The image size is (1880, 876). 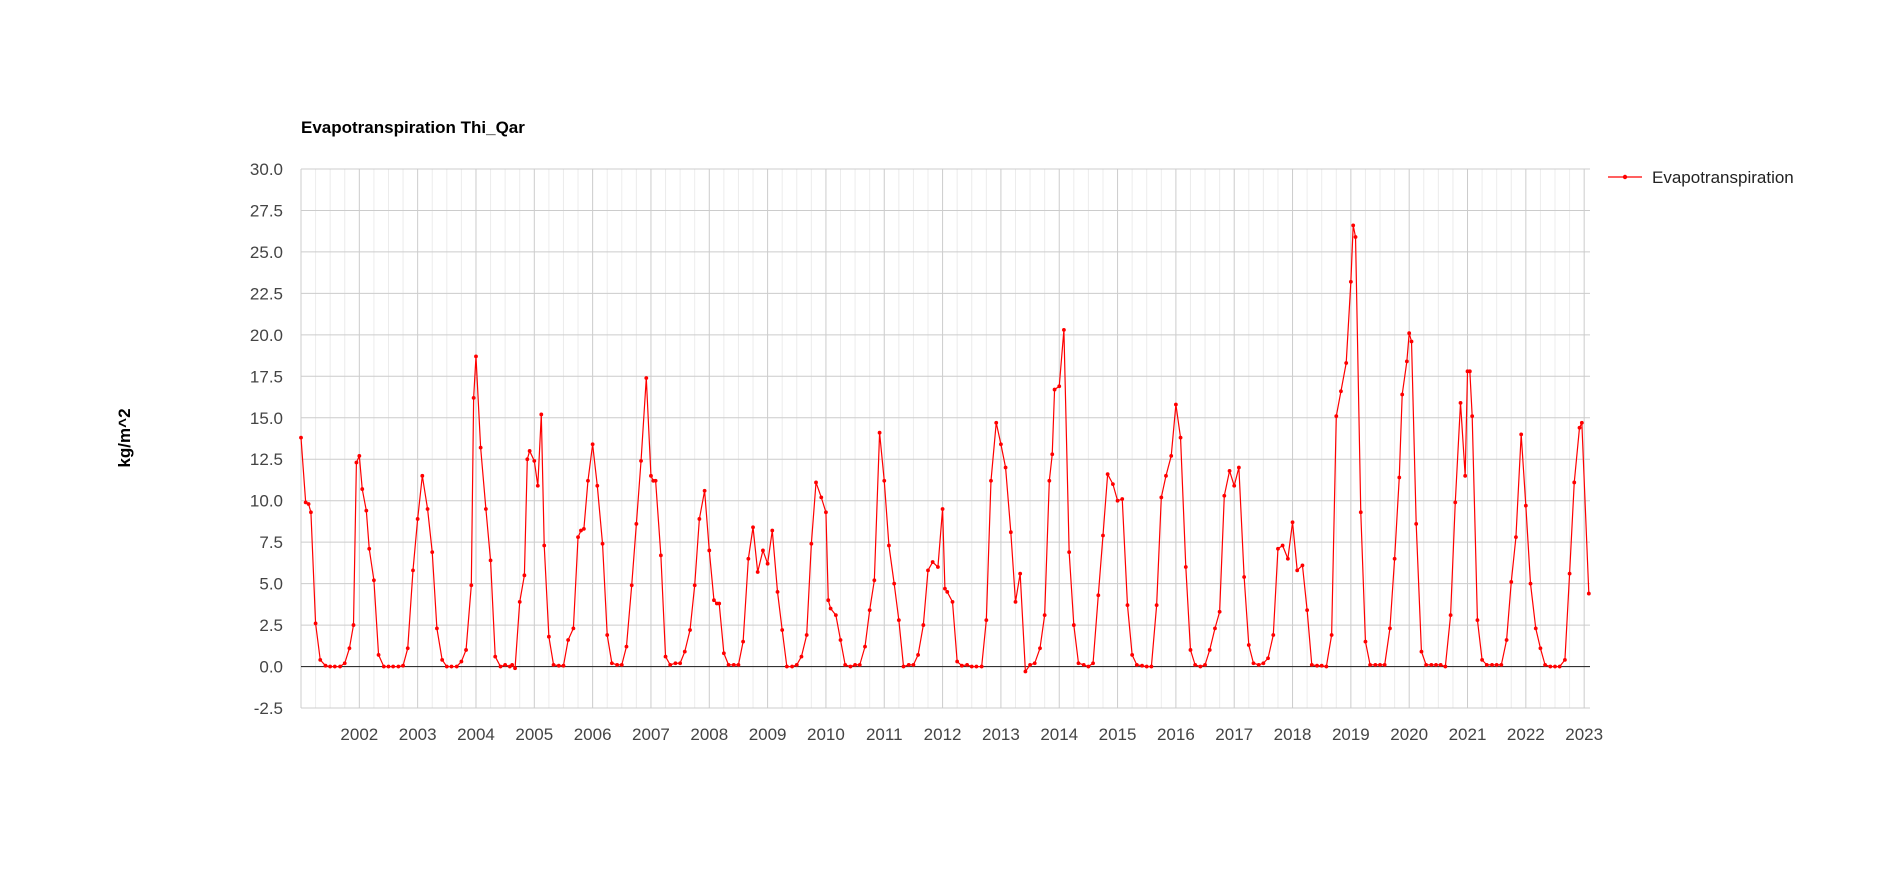 What do you see at coordinates (1584, 734) in the screenshot?
I see `x-tick-label: 2023` at bounding box center [1584, 734].